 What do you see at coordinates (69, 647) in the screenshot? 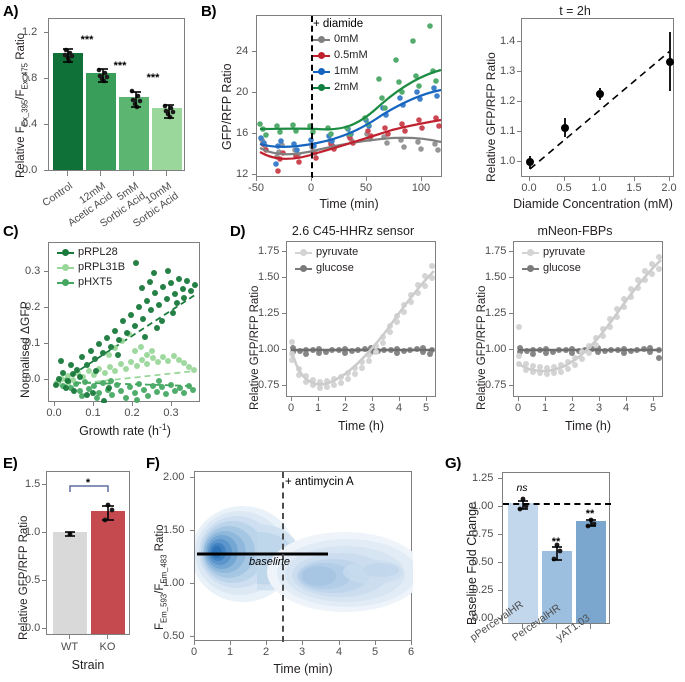
I see `panel-e-xtick-0: WT` at bounding box center [69, 647].